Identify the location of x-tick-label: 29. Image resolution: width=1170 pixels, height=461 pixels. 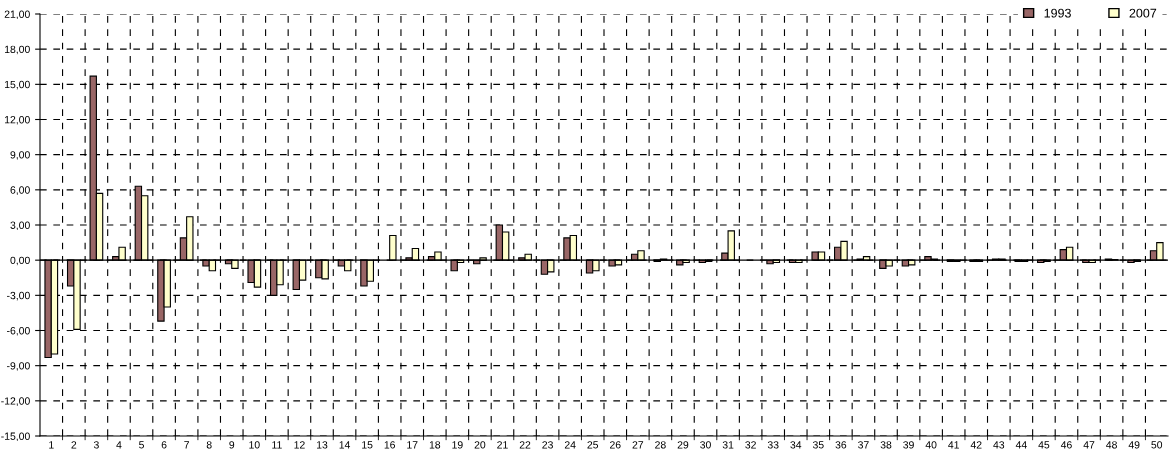
(683, 445).